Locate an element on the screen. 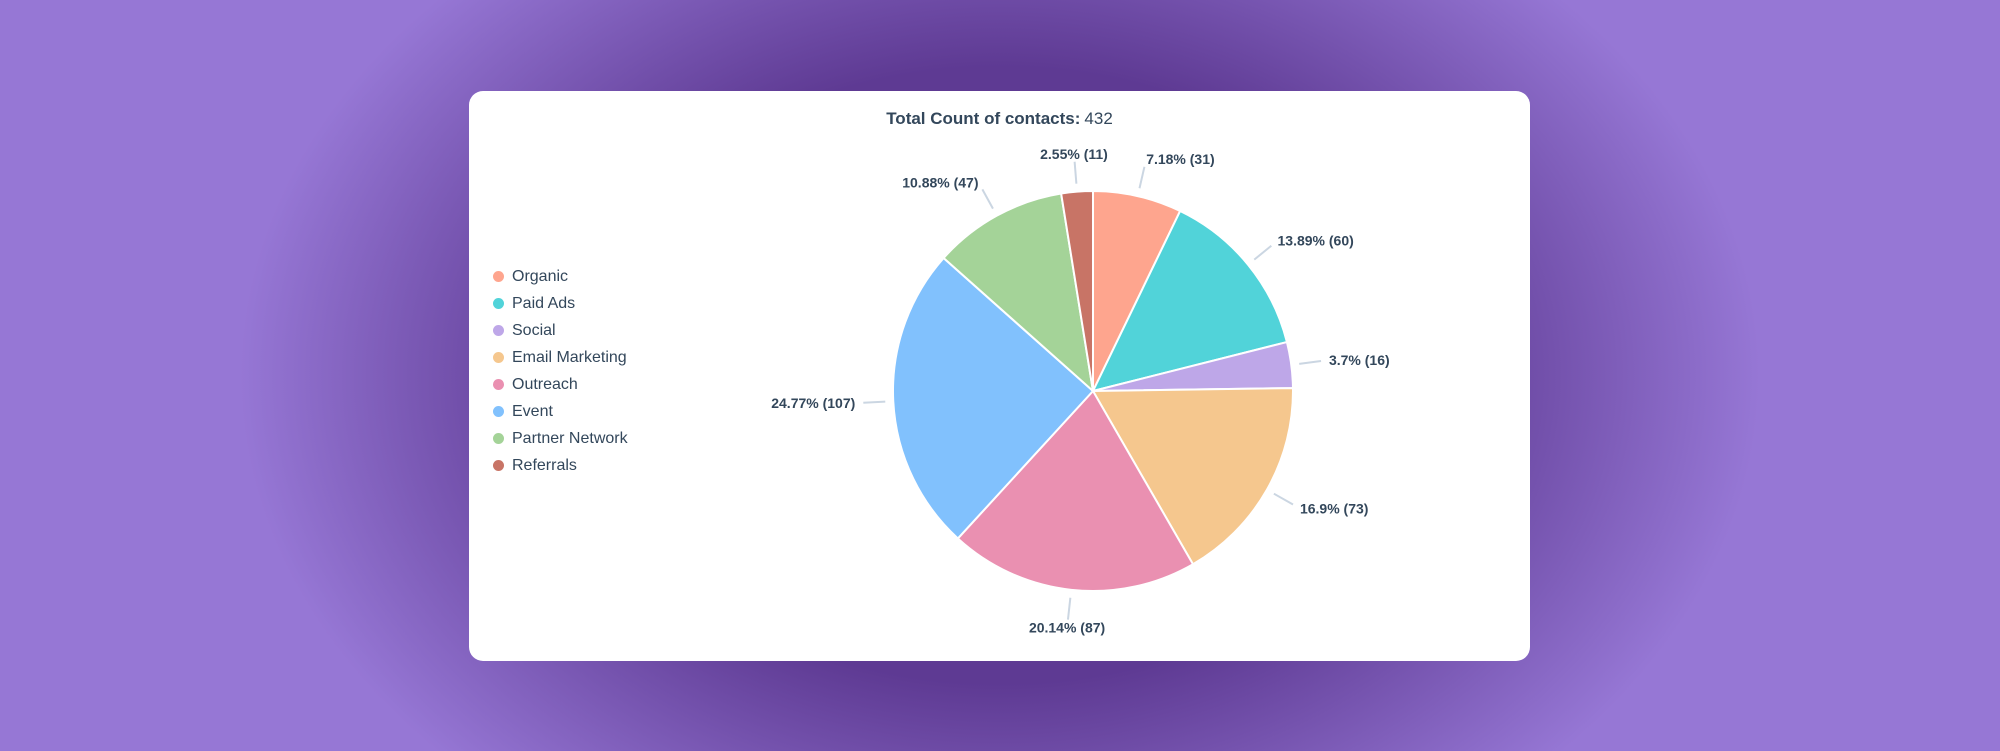 The height and width of the screenshot is (751, 2000). legend-label: Partner Network is located at coordinates (570, 438).